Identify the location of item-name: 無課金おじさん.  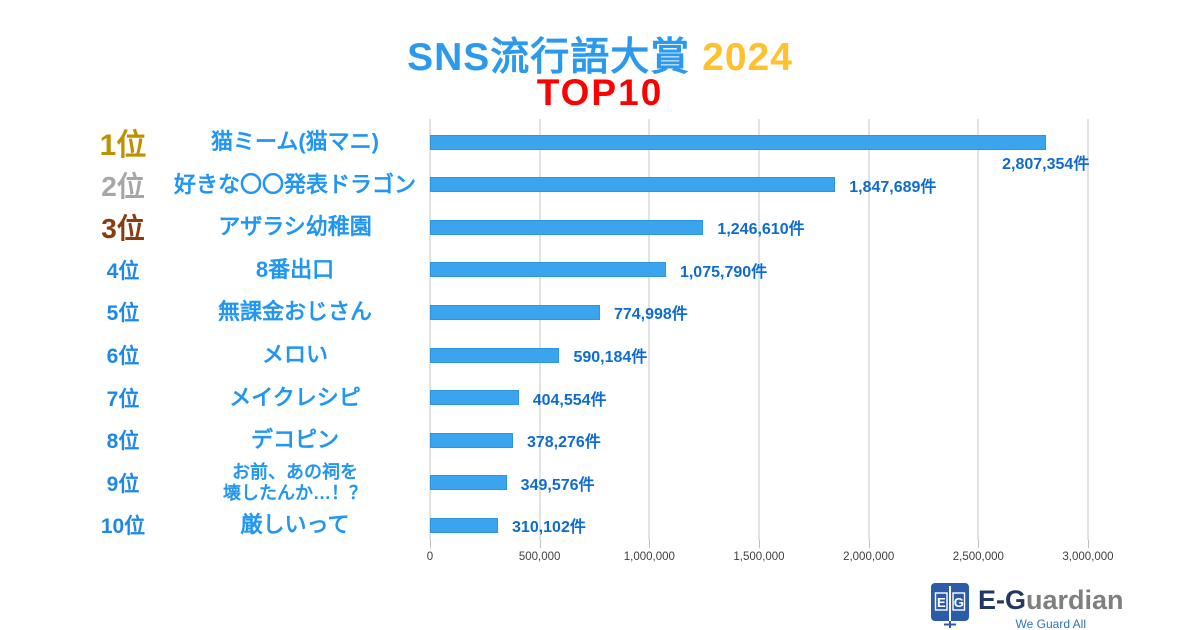
(294, 312).